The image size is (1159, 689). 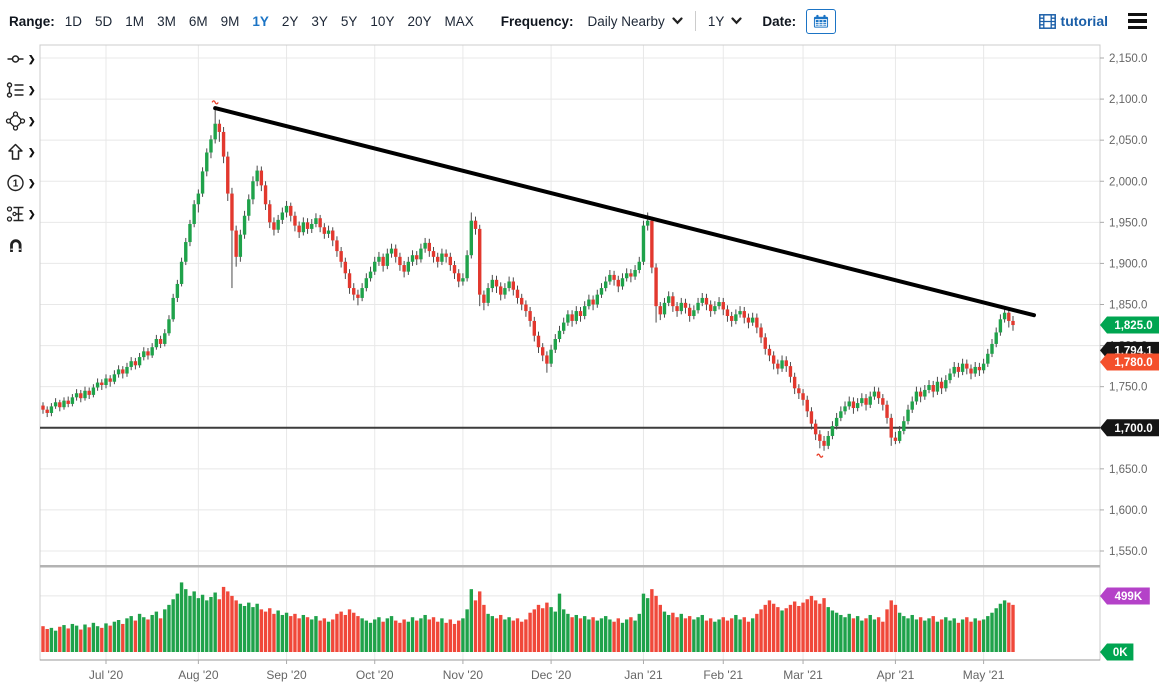 What do you see at coordinates (1128, 264) in the screenshot?
I see `y-axis-label: 1,900.0` at bounding box center [1128, 264].